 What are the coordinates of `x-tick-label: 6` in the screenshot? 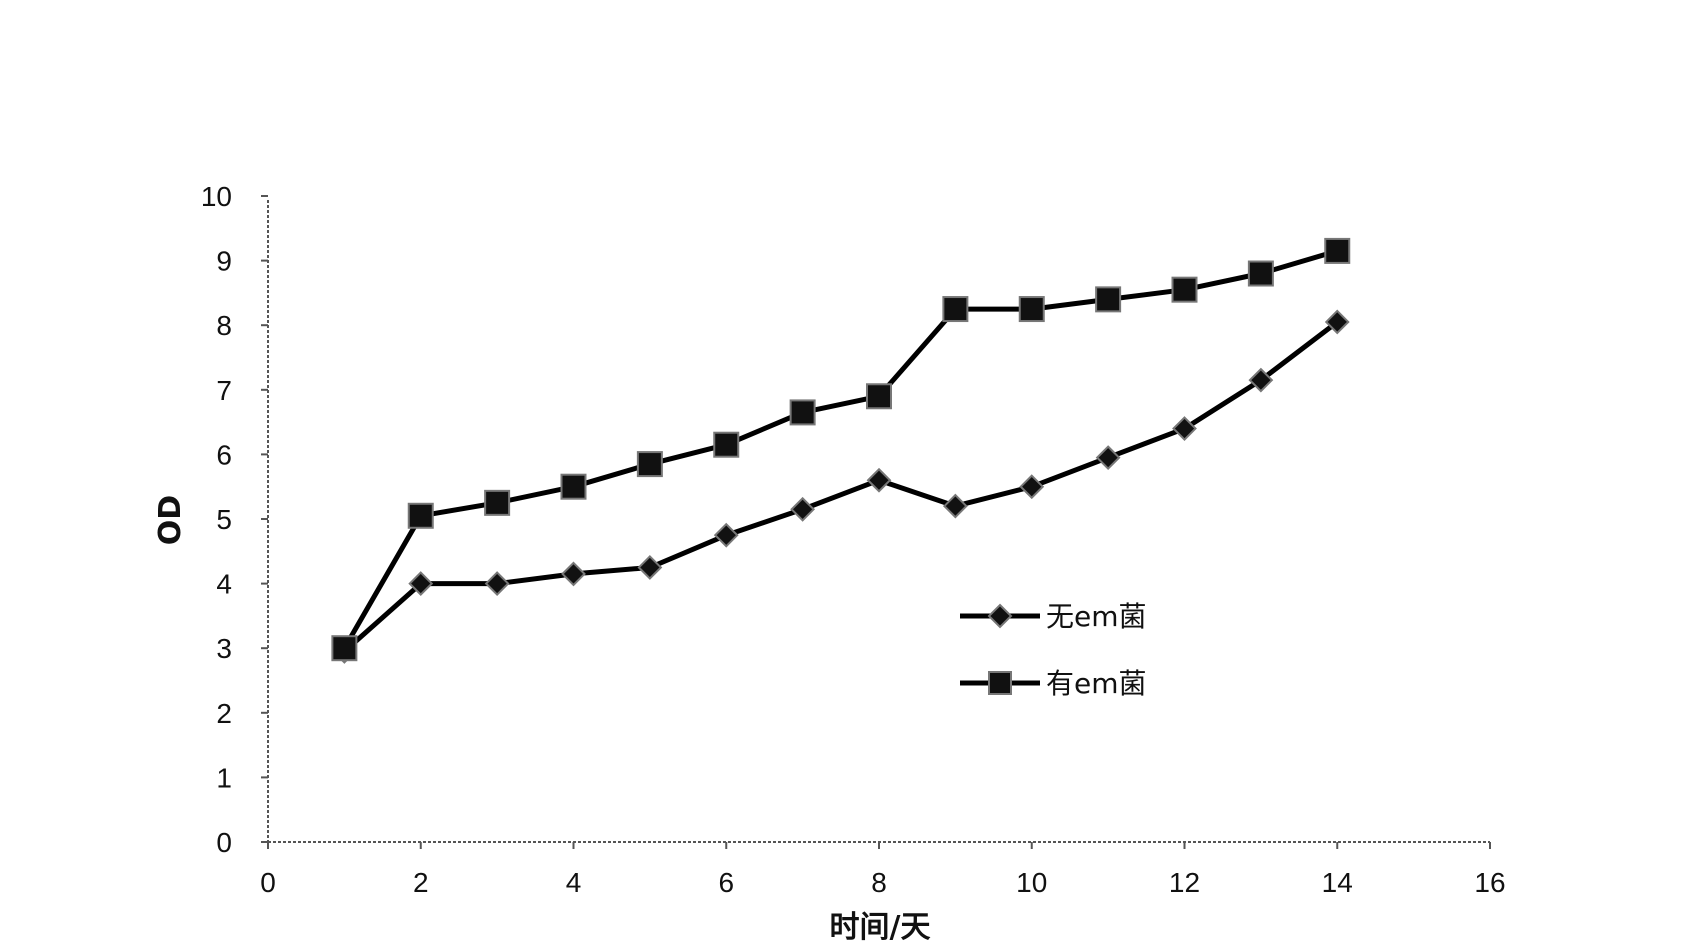 It's located at (726, 882).